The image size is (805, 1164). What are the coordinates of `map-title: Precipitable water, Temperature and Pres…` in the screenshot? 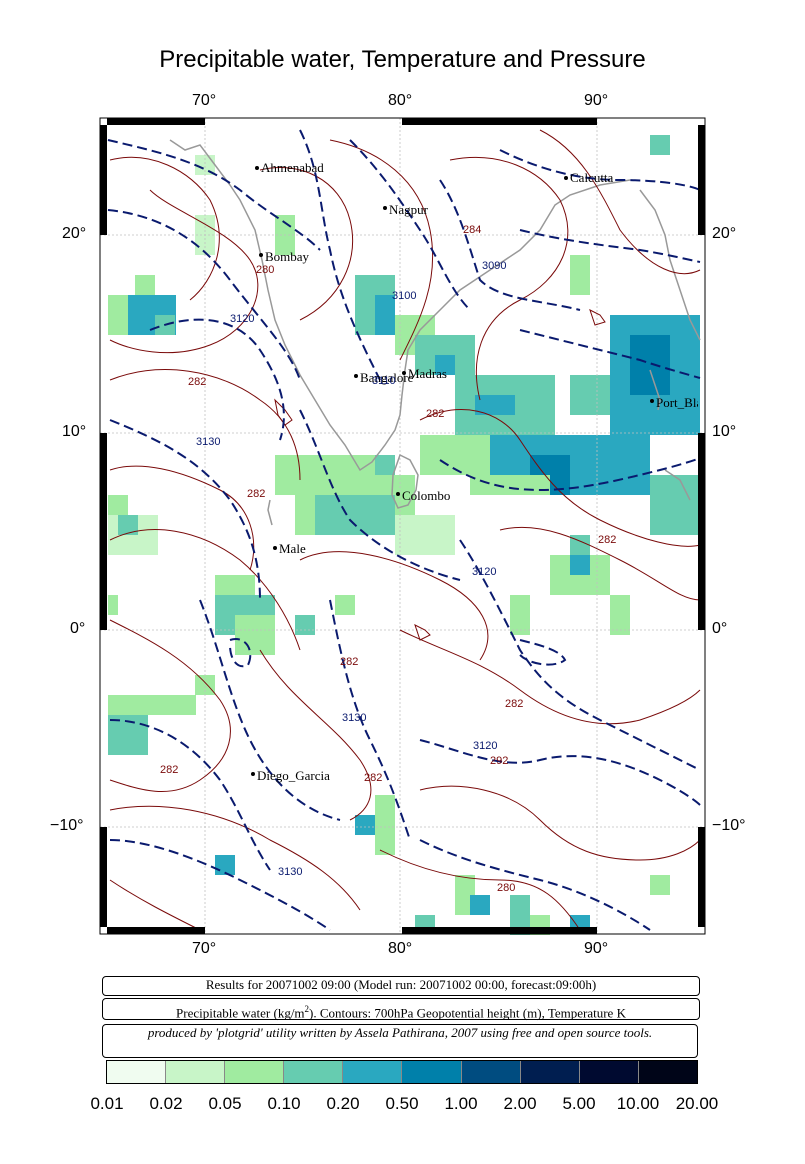 It's located at (402, 59).